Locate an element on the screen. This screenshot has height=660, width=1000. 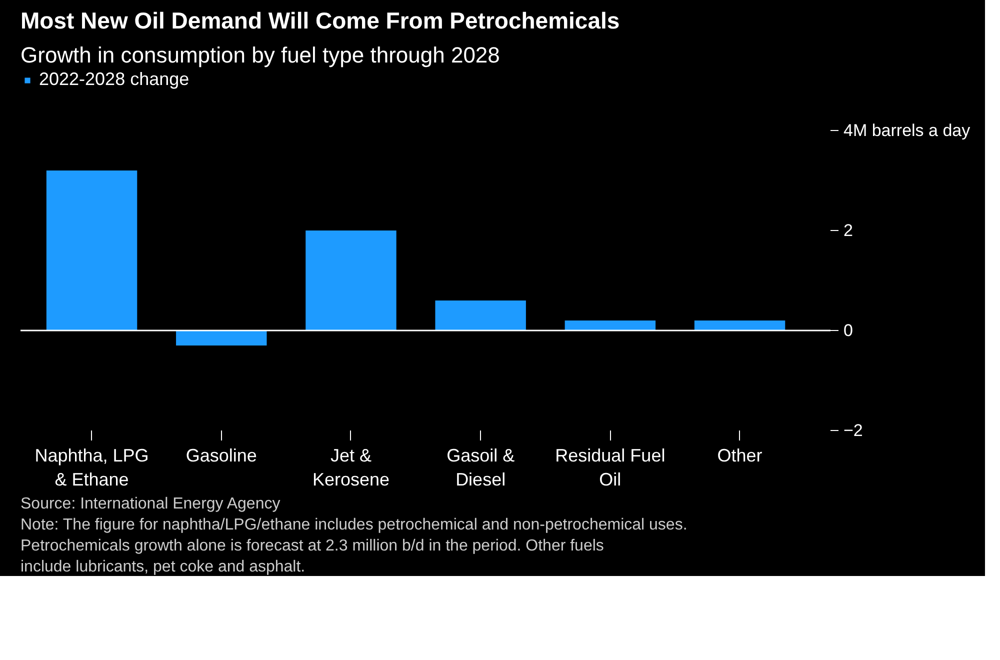
y-tick-label: 4M barrels a day is located at coordinates (907, 130).